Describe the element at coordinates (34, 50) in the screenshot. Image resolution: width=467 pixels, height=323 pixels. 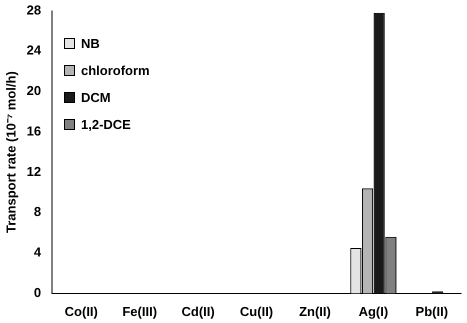
I see `y-tick-label: 24` at that location.